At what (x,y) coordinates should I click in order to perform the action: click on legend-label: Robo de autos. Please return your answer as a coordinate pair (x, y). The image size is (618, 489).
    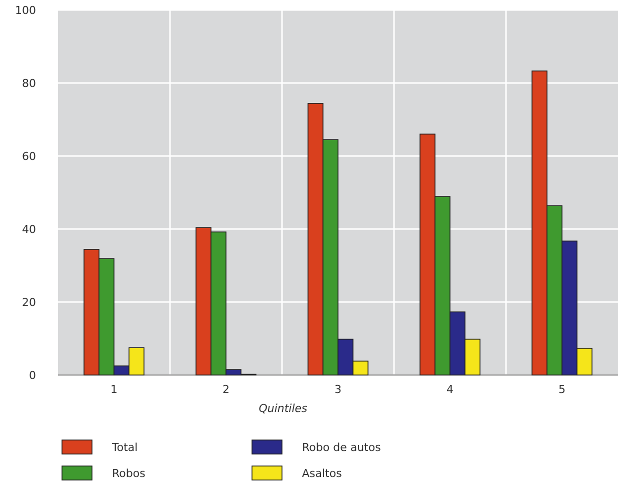
    Looking at the image, I should click on (342, 447).